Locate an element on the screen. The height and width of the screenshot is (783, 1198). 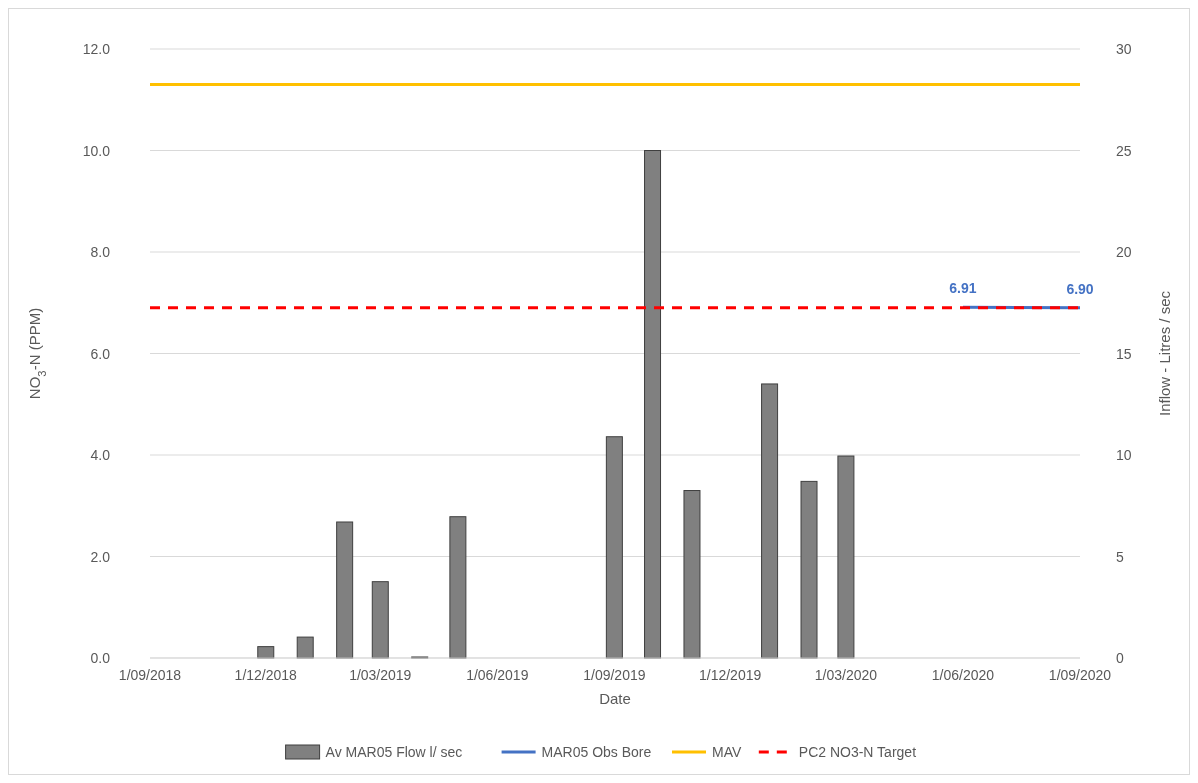
x-tick-label: 1/06/2020 is located at coordinates (963, 675).